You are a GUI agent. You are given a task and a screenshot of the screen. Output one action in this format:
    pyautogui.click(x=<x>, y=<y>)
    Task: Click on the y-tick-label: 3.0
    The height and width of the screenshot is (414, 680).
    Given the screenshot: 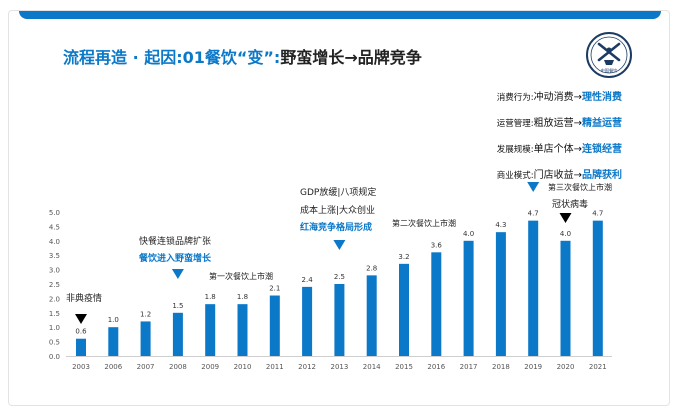 What is the action you would take?
    pyautogui.click(x=54, y=271)
    